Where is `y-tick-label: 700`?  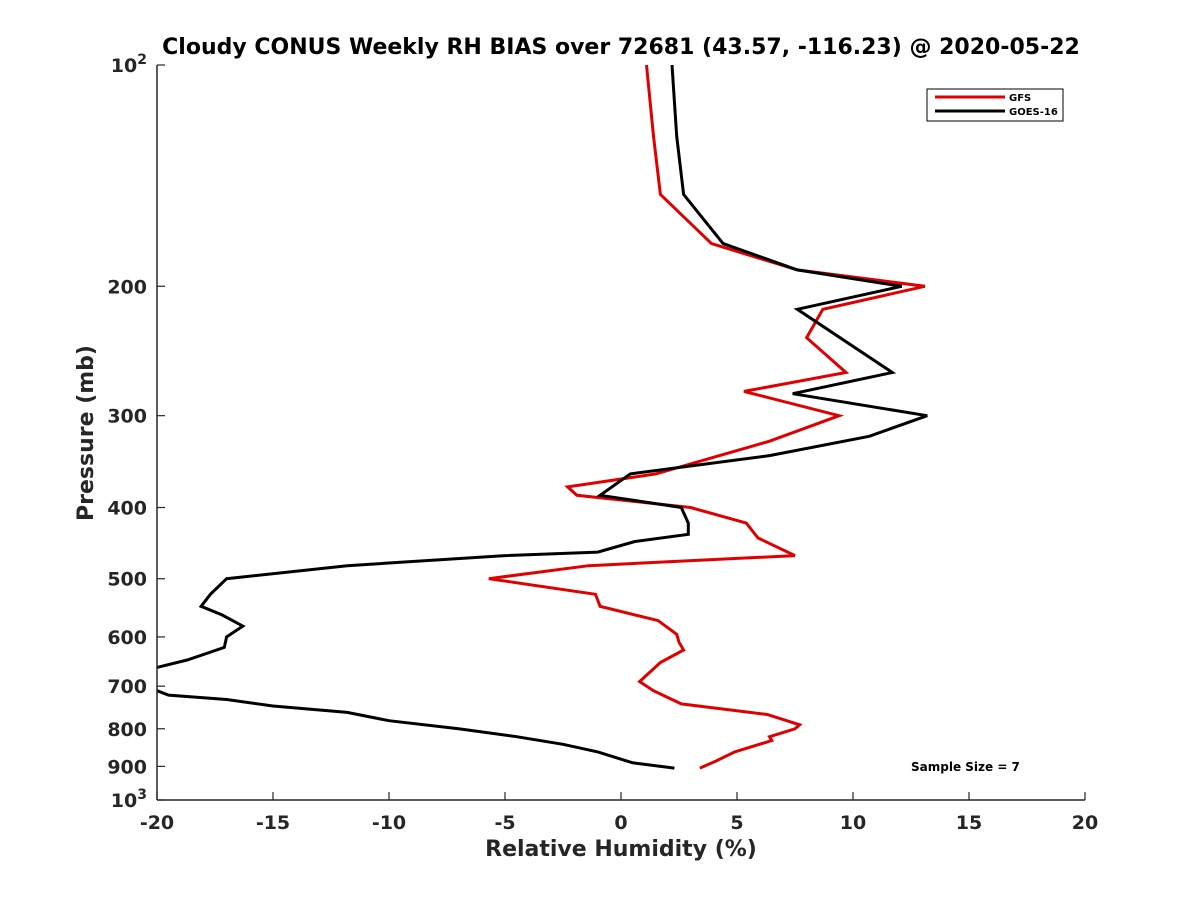
y-tick-label: 700 is located at coordinates (127, 687).